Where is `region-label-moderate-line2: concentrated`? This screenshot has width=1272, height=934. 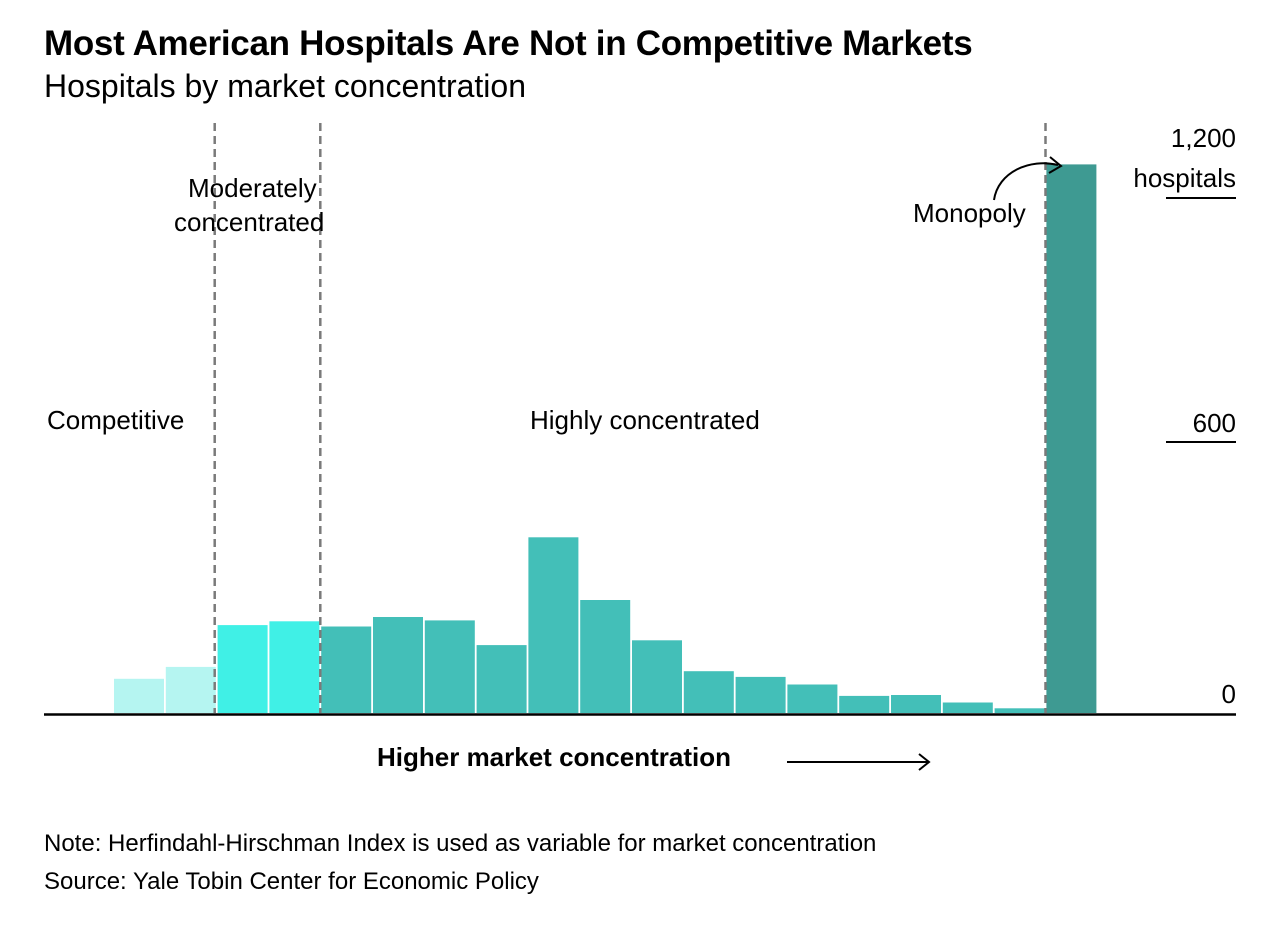 region-label-moderate-line2: concentrated is located at coordinates (249, 222).